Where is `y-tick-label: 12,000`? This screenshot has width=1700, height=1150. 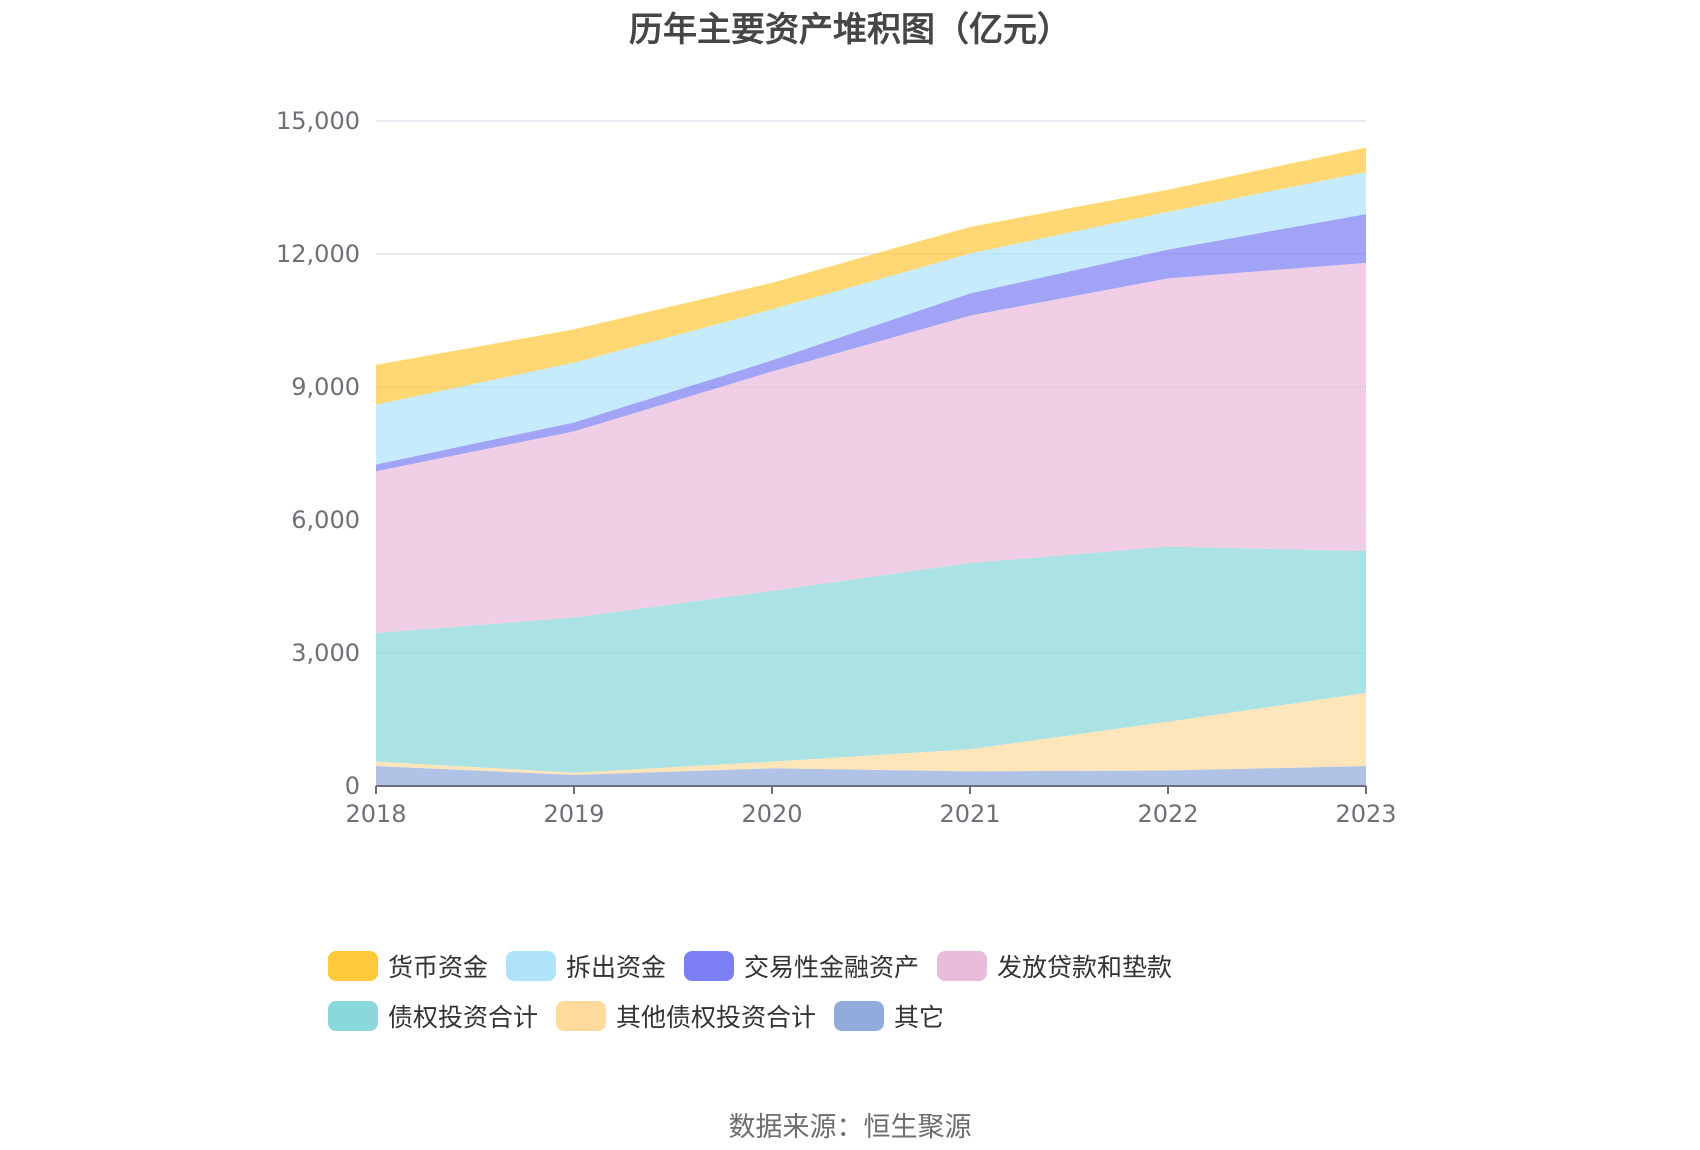
y-tick-label: 12,000 is located at coordinates (318, 254).